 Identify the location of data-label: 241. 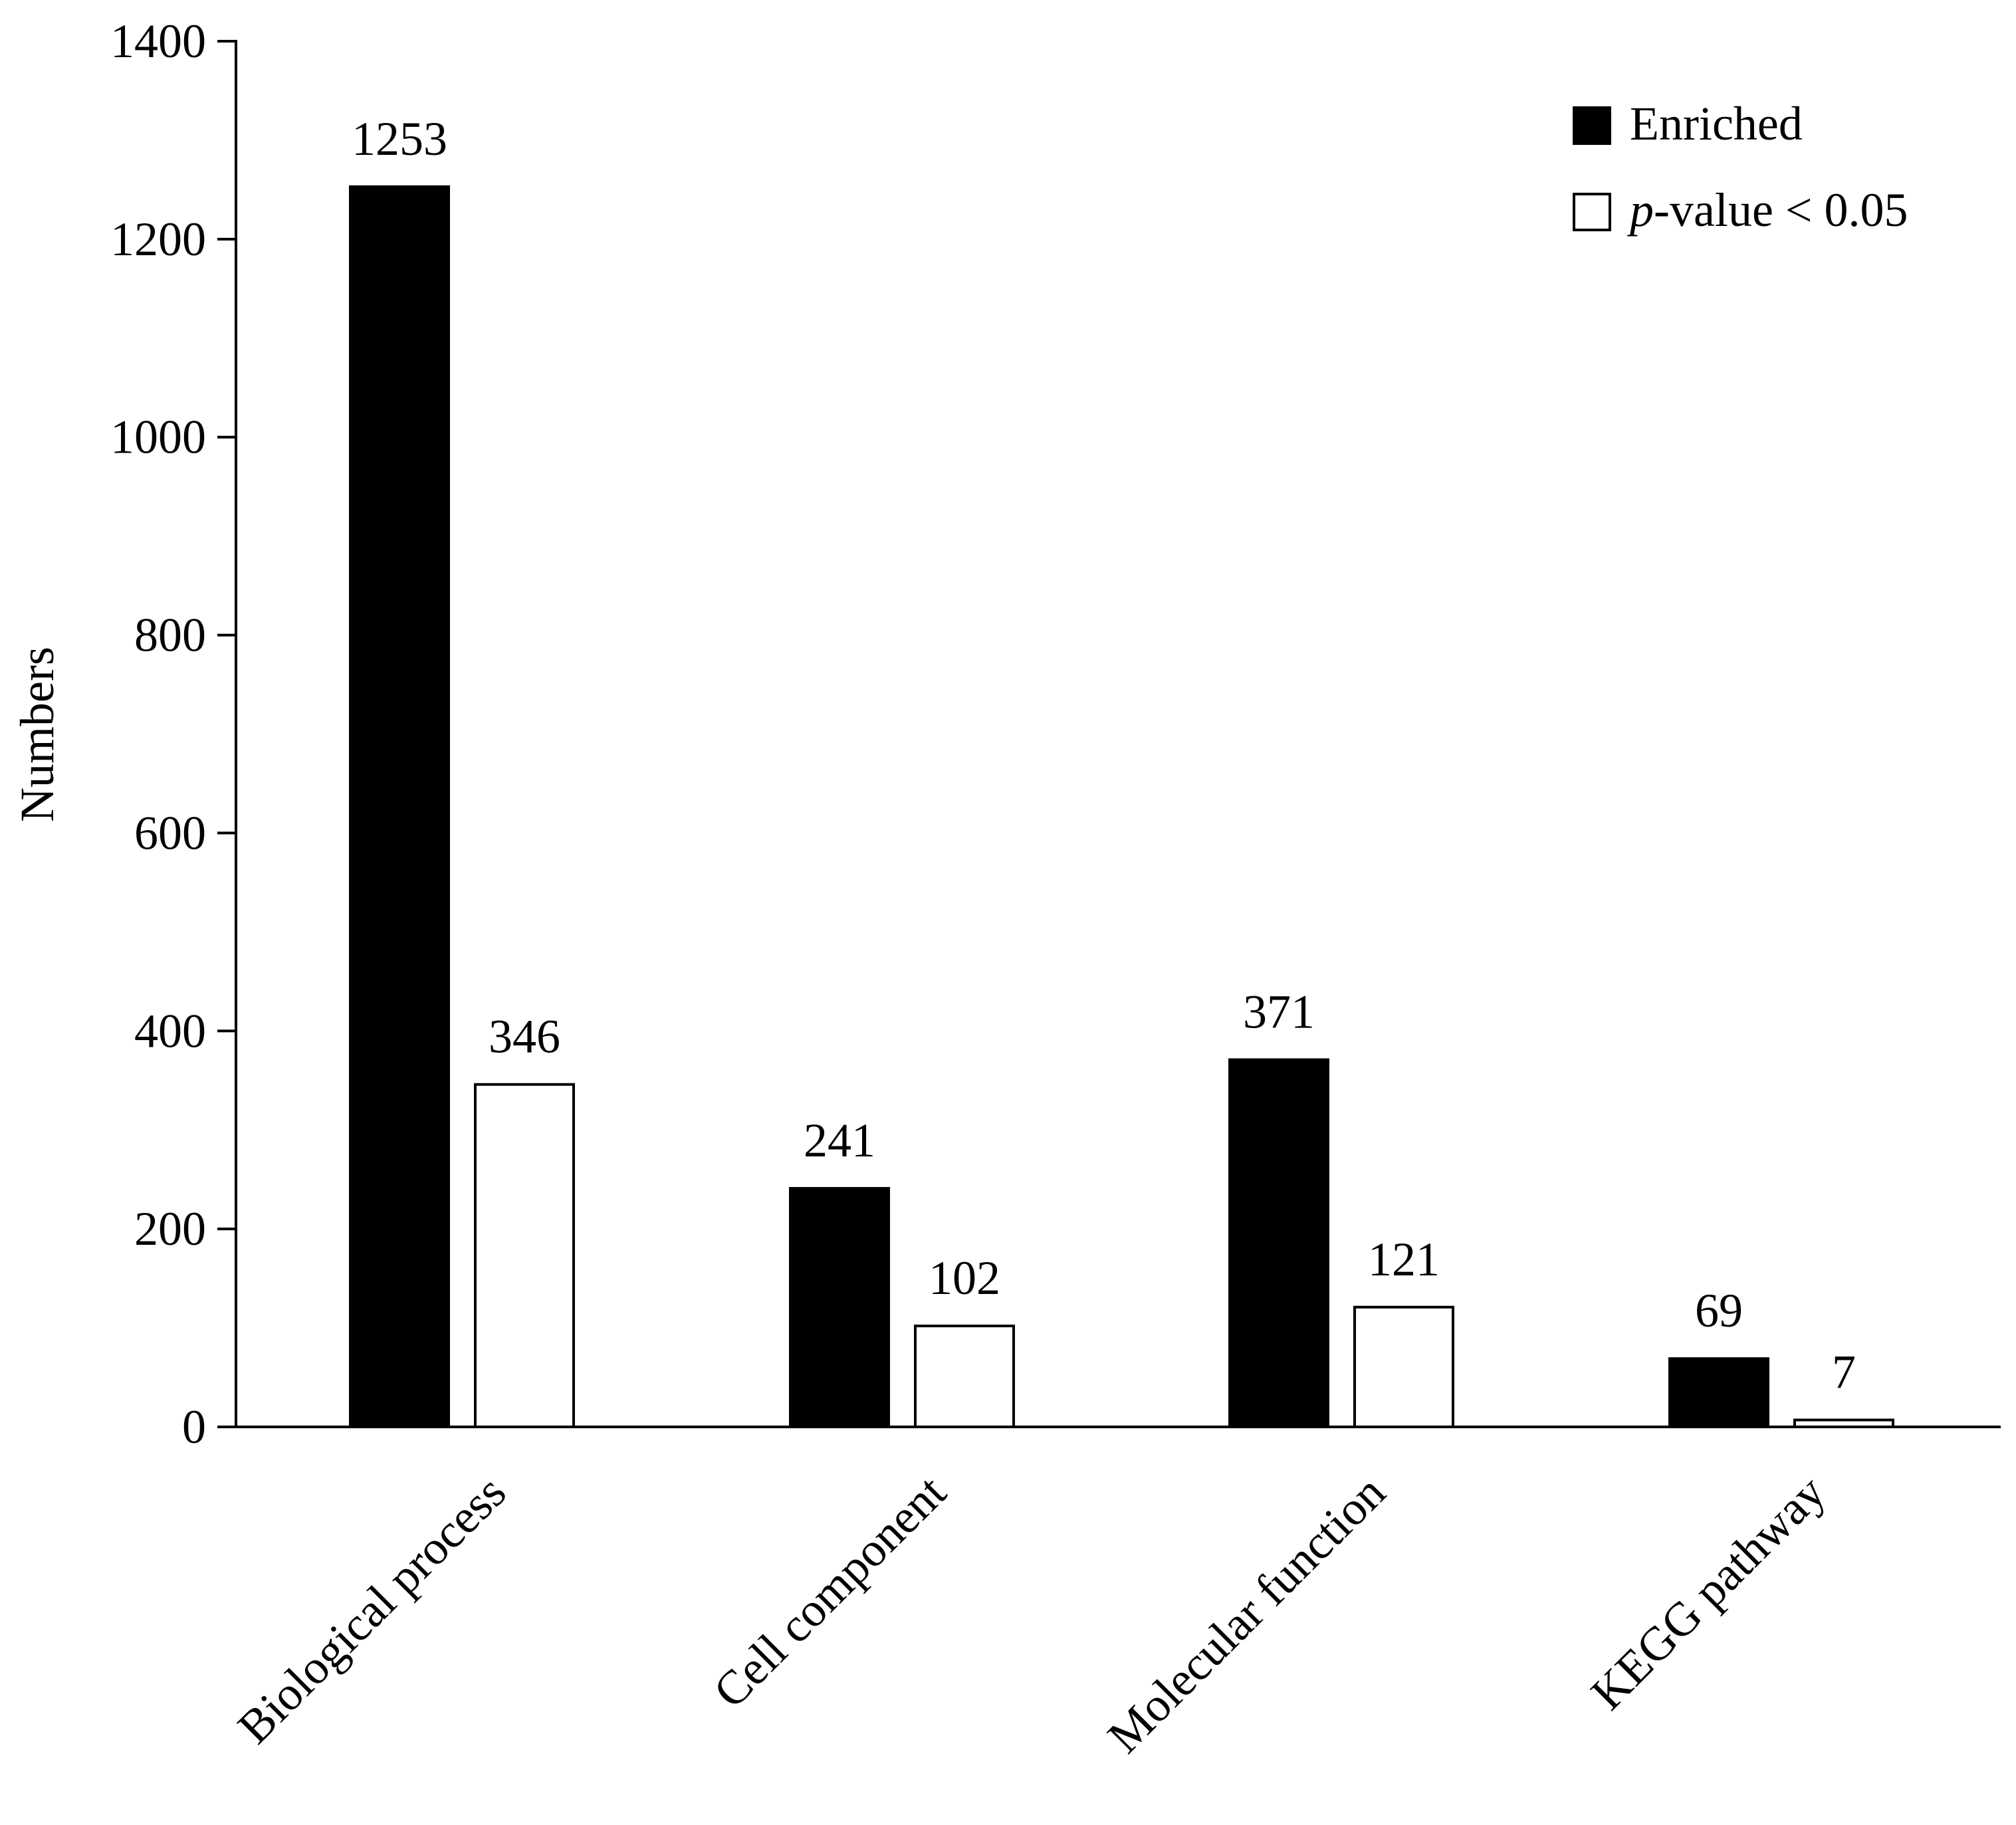
(839, 1140).